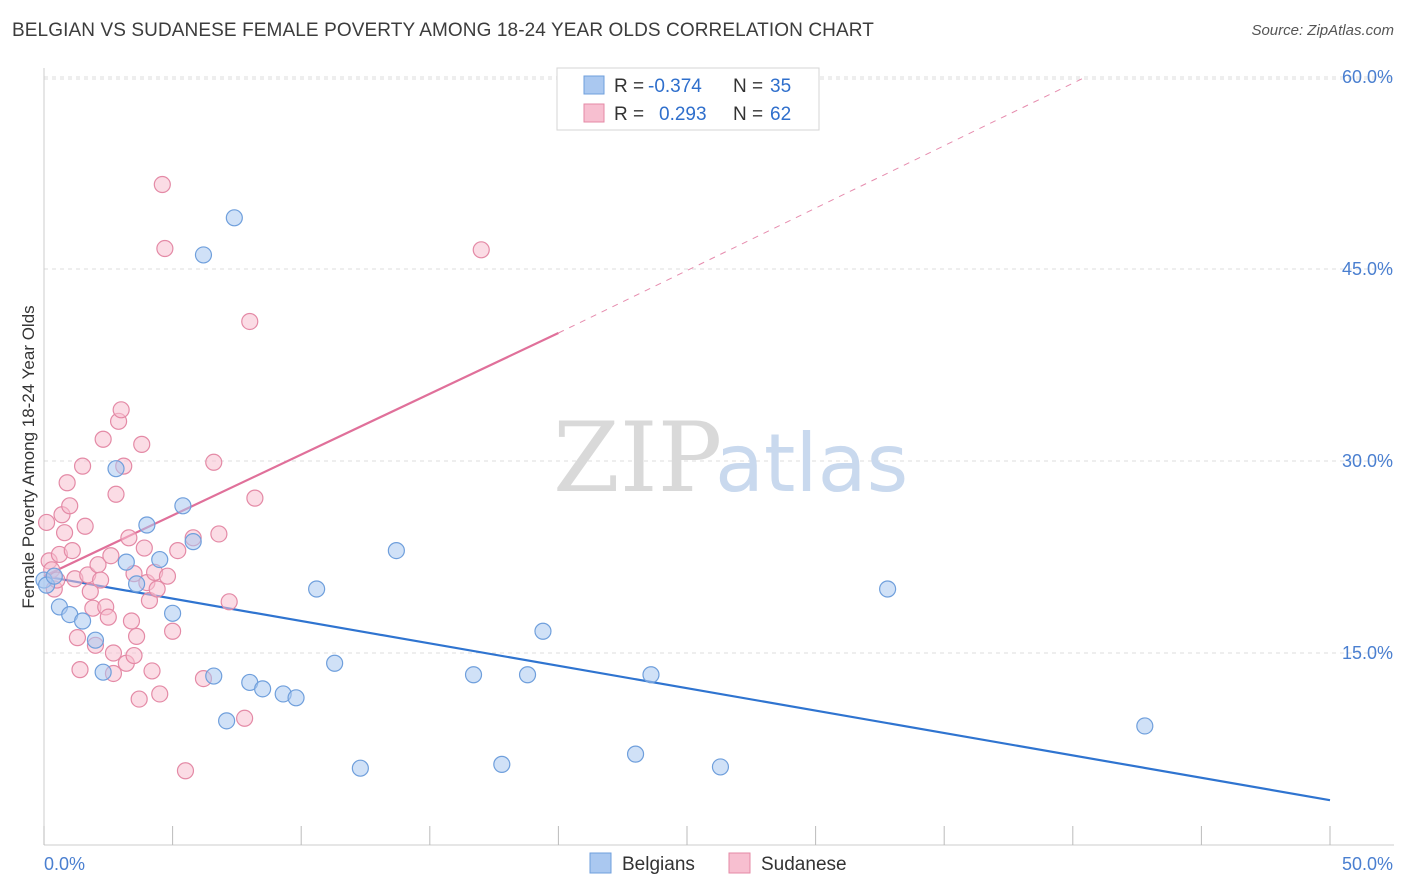  What do you see at coordinates (675, 86) in the screenshot?
I see `legend-r-value-belgians: -0.374` at bounding box center [675, 86].